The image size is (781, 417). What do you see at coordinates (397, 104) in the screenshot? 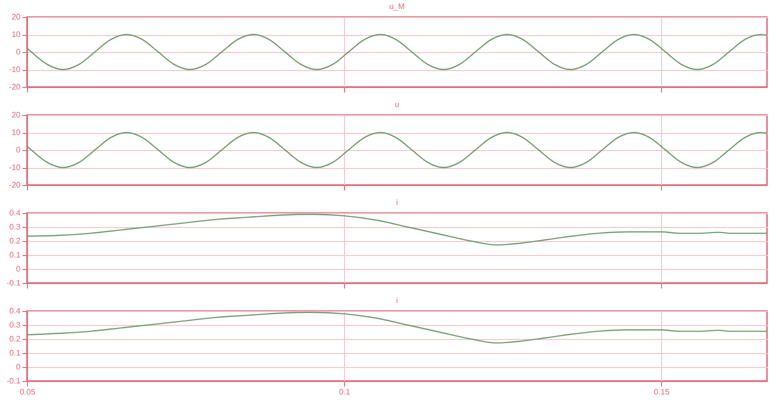
I see `chart-title: u` at bounding box center [397, 104].